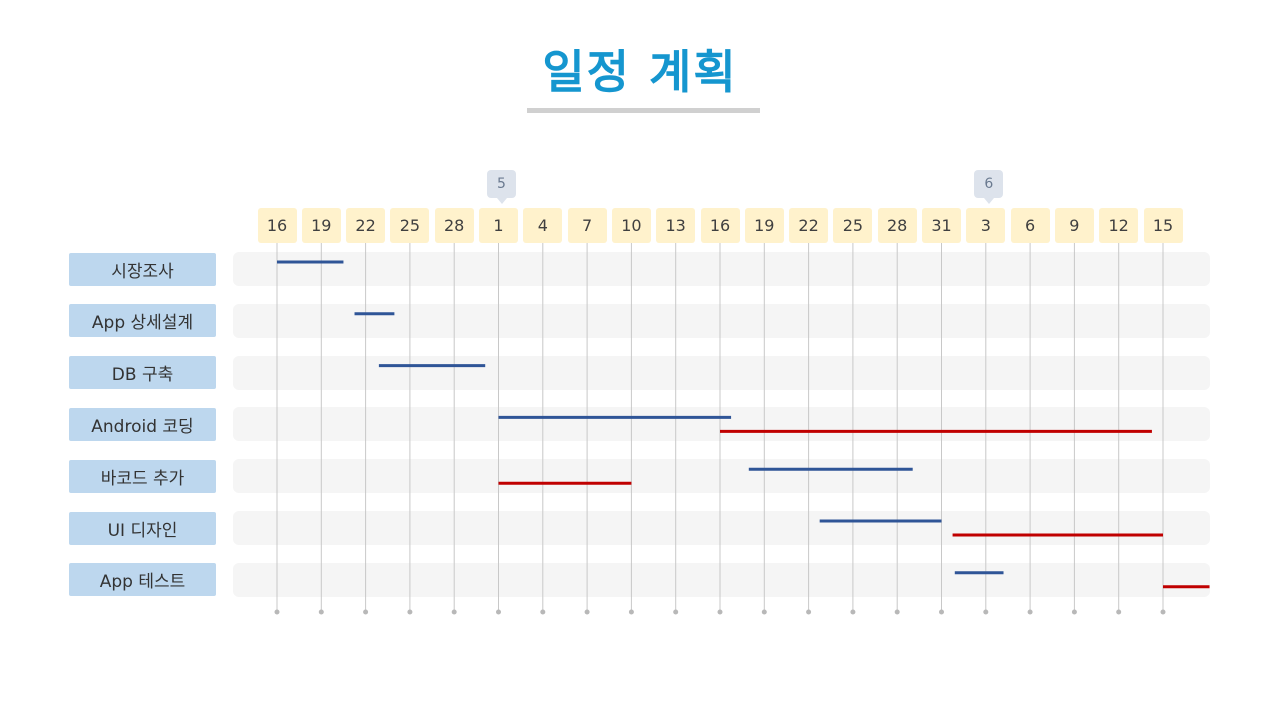  What do you see at coordinates (142, 580) in the screenshot?
I see `task-label: App 테스트` at bounding box center [142, 580].